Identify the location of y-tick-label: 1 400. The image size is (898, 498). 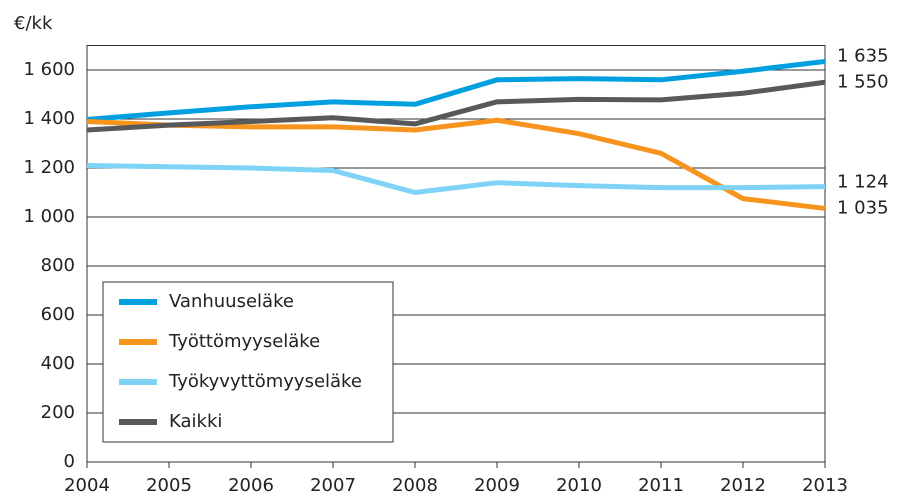
(49, 118).